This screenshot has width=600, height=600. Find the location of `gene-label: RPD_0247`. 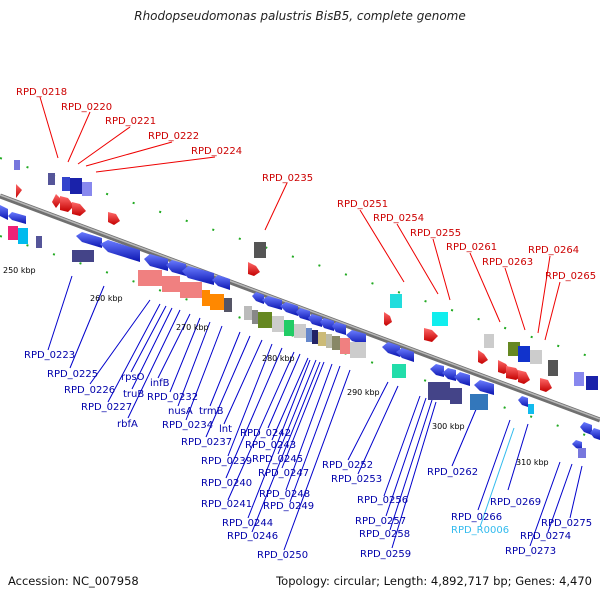

gene-label: RPD_0247 is located at coordinates (283, 473).